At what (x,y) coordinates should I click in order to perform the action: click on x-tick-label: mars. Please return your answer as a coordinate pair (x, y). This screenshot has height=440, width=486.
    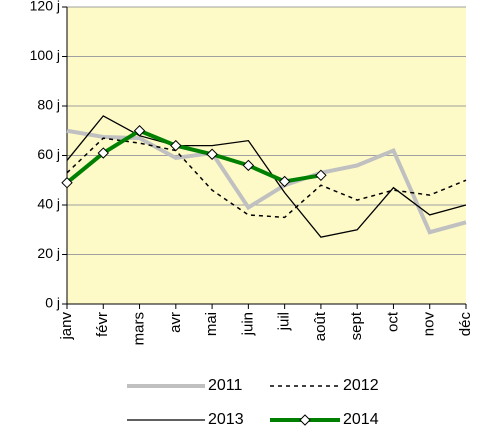
    Looking at the image, I should click on (139, 328).